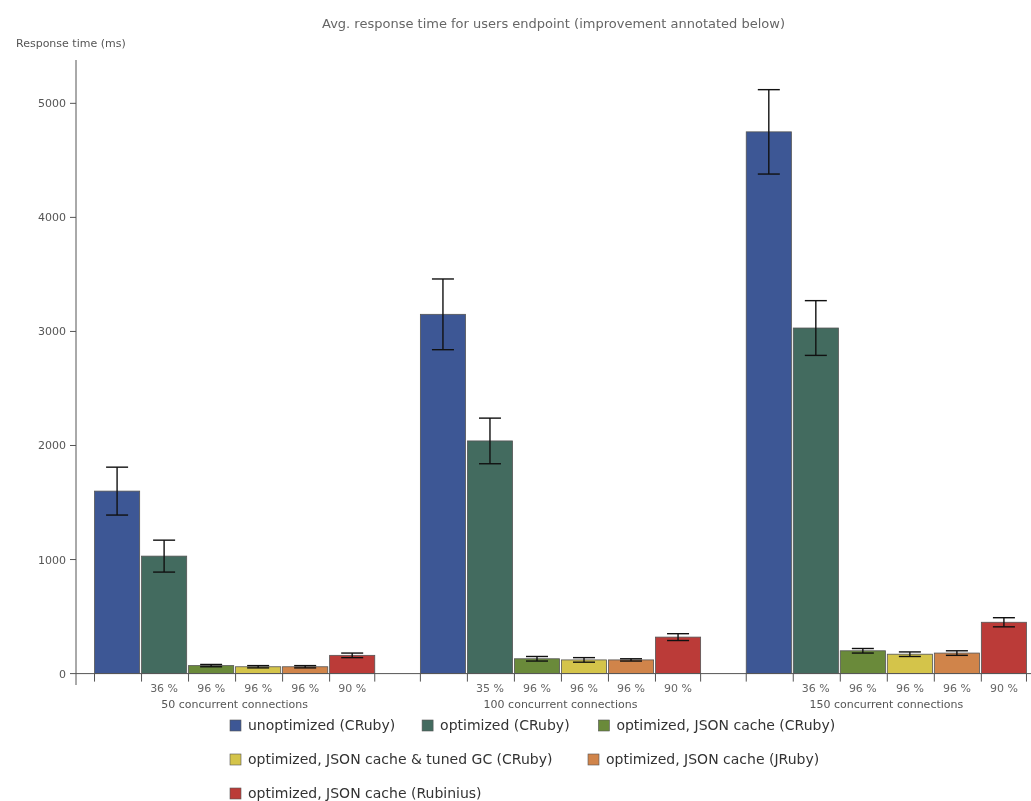 The height and width of the screenshot is (801, 1031). Describe the element at coordinates (886, 704) in the screenshot. I see `x-tick-label: 150 concurrent connections` at that location.